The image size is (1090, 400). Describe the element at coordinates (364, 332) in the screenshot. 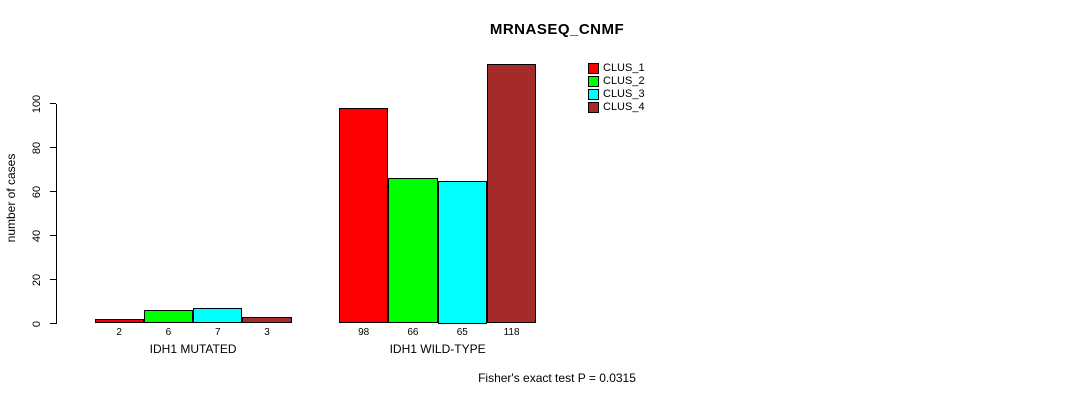

I see `bar-value-label: 98` at that location.